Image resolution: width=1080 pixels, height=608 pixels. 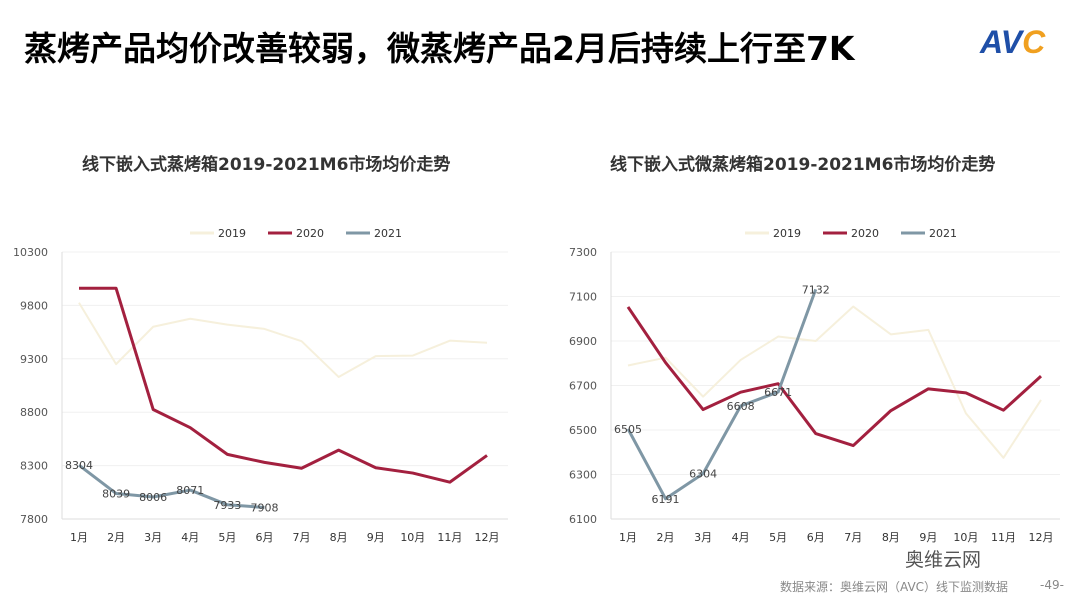 What do you see at coordinates (583, 252) in the screenshot?
I see `y-tick-label: 7300` at bounding box center [583, 252].